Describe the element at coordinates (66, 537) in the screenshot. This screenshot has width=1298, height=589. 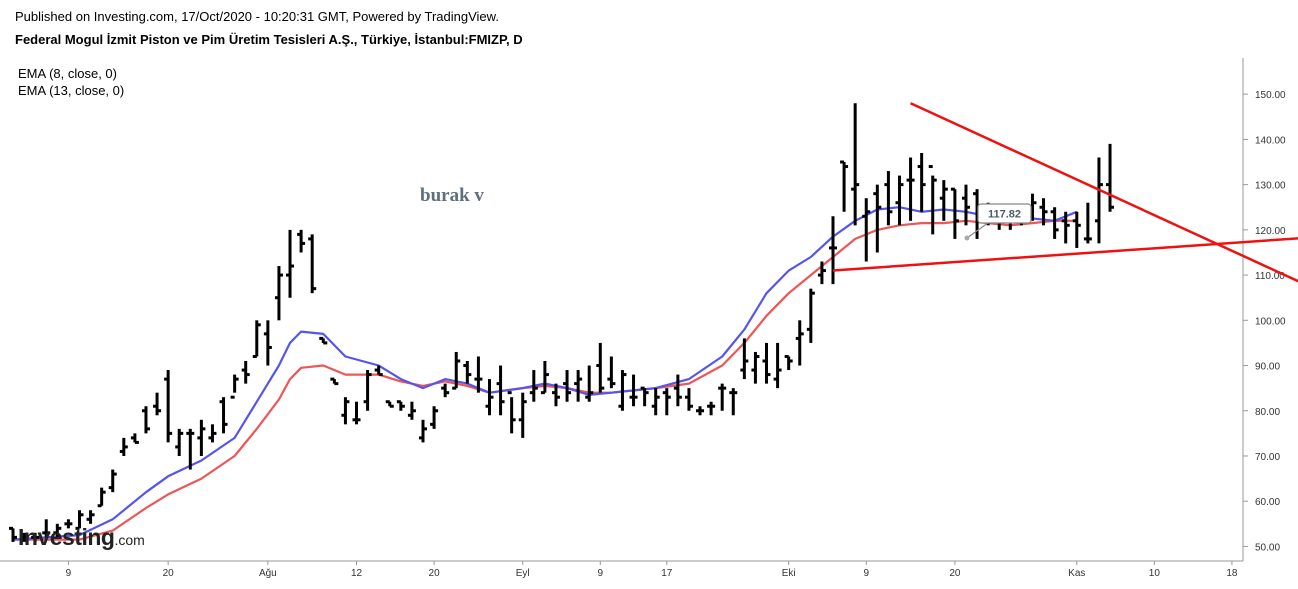
I see `logo-brand: Investing` at that location.